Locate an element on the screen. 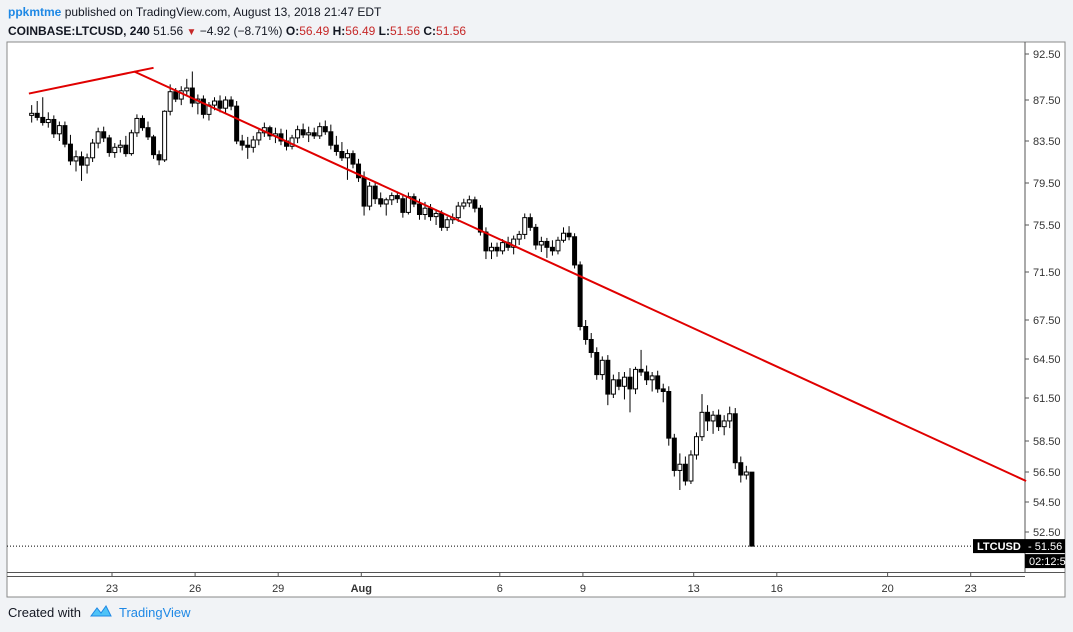 This screenshot has height=632, width=1073. symbol-label-bg is located at coordinates (999, 546).